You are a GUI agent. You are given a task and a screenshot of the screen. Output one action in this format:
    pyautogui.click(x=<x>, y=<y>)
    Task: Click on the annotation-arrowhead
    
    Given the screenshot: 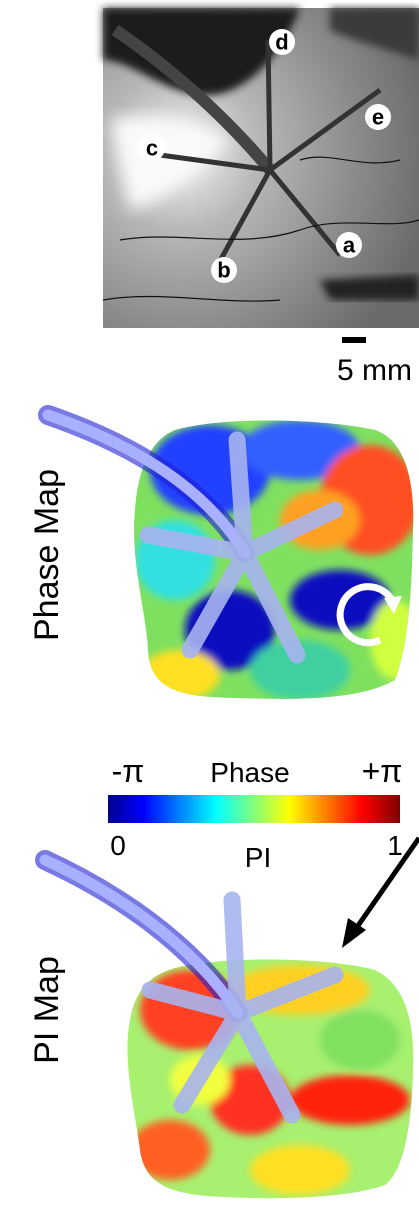 What is the action you would take?
    pyautogui.click(x=354, y=933)
    